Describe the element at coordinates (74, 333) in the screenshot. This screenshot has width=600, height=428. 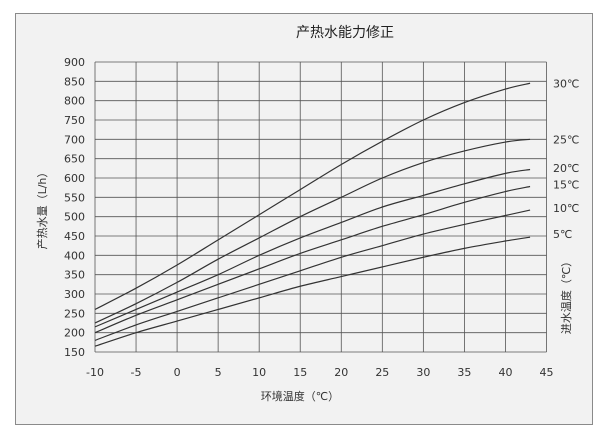
I see `y-tick-label: 200` at that location.